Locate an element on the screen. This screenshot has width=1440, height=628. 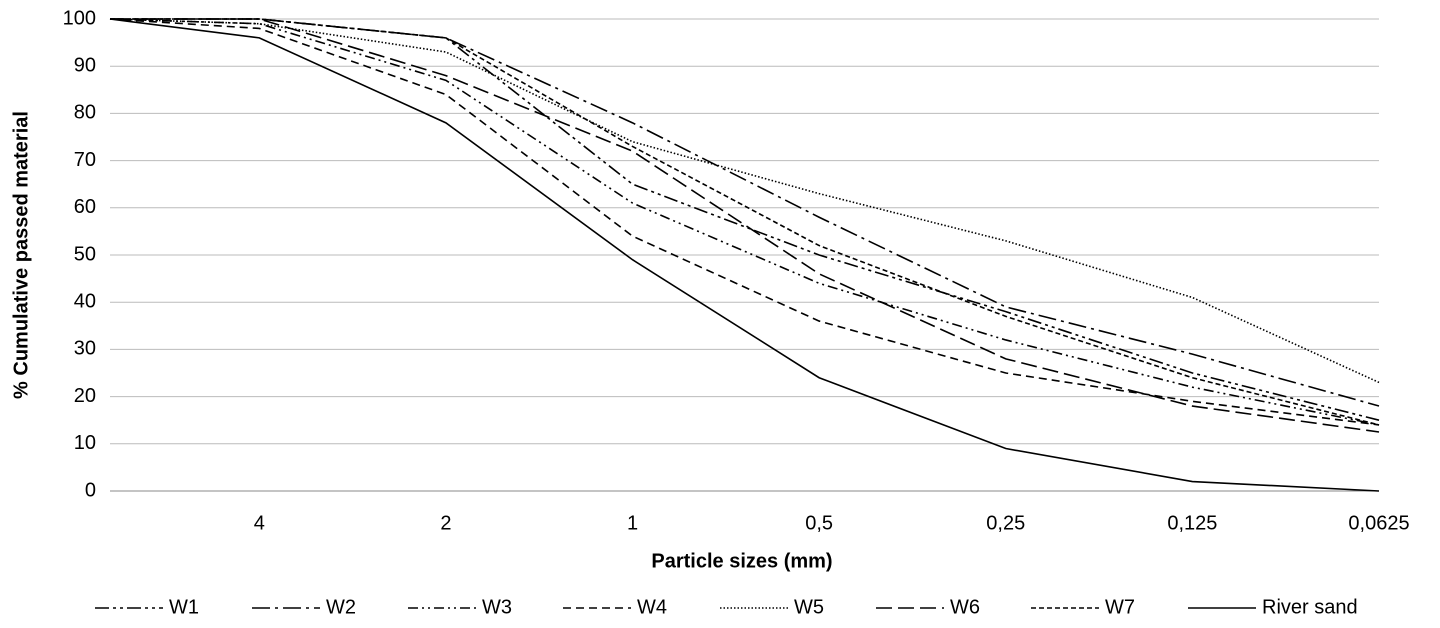
x-tick-label: 2 is located at coordinates (445, 523).